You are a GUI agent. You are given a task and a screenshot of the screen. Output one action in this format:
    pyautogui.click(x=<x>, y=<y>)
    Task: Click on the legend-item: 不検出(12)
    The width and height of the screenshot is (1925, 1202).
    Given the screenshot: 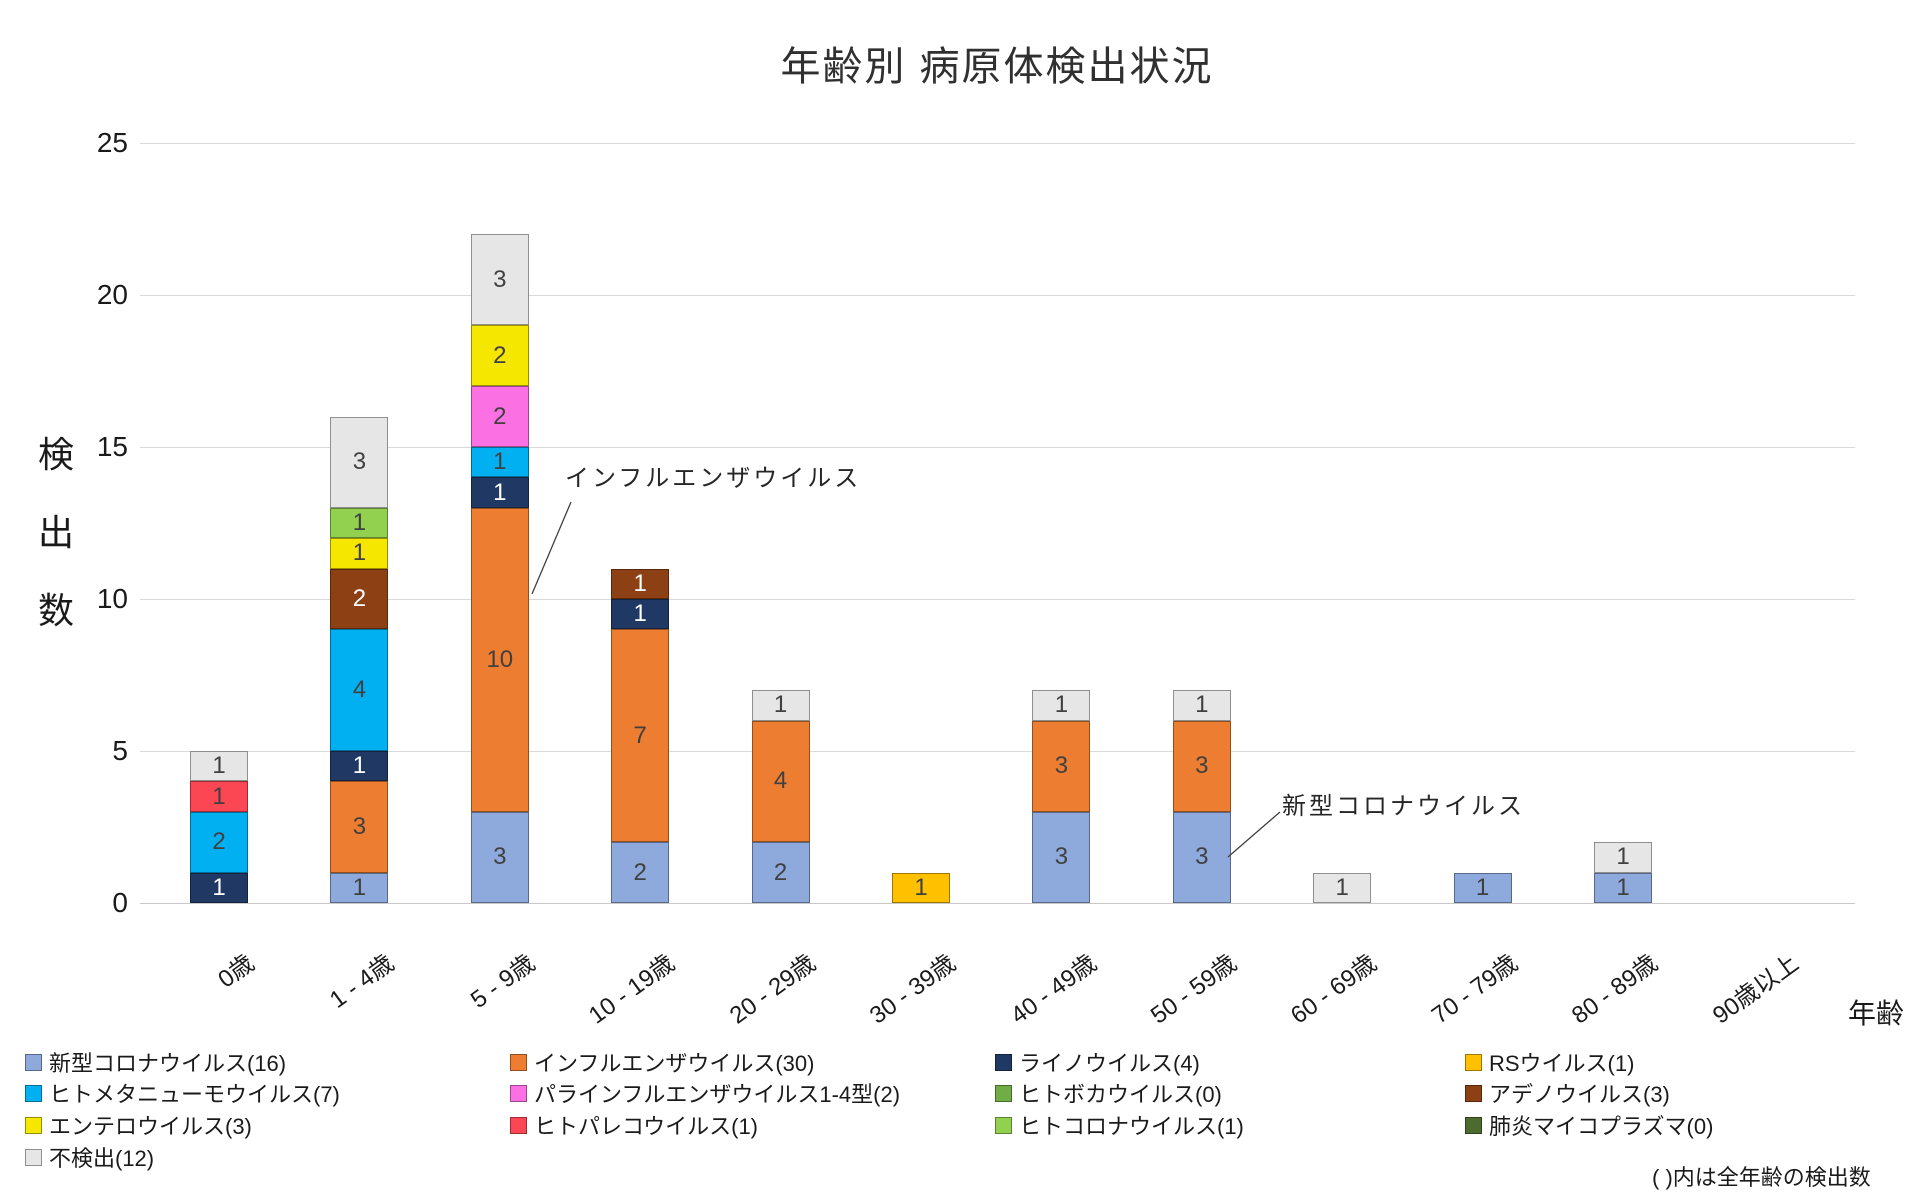 What is the action you would take?
    pyautogui.click(x=89, y=1157)
    